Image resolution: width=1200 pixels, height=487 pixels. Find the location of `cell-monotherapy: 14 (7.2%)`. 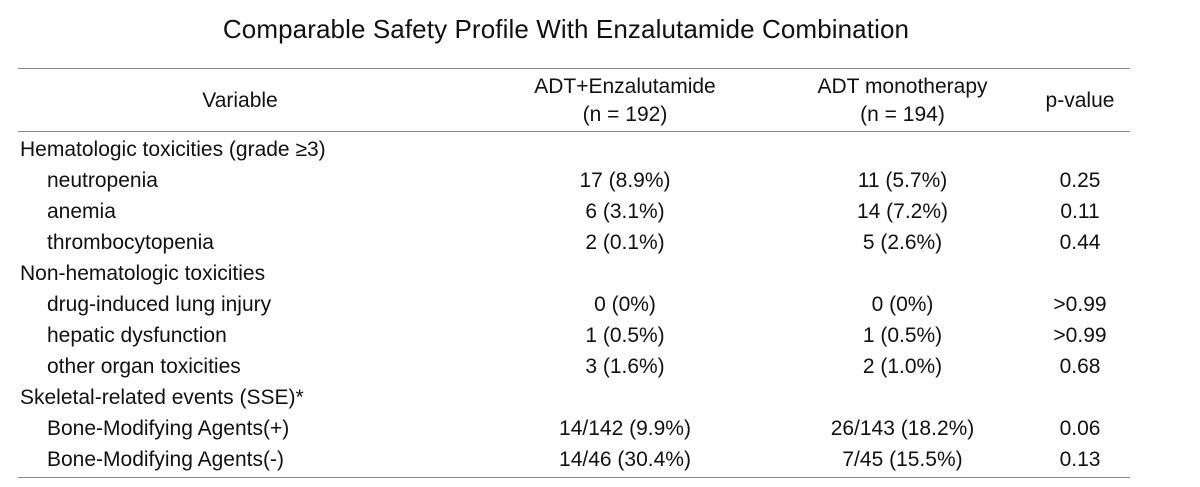

cell-monotherapy: 14 (7.2%) is located at coordinates (902, 211).